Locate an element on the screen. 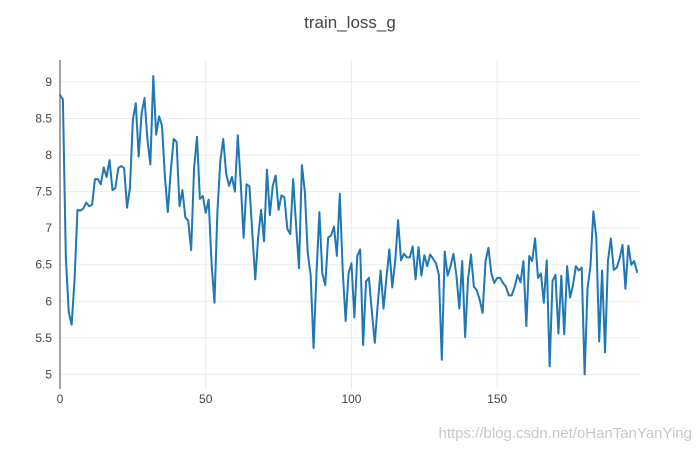  y-tick-label: 5 is located at coordinates (48, 374).